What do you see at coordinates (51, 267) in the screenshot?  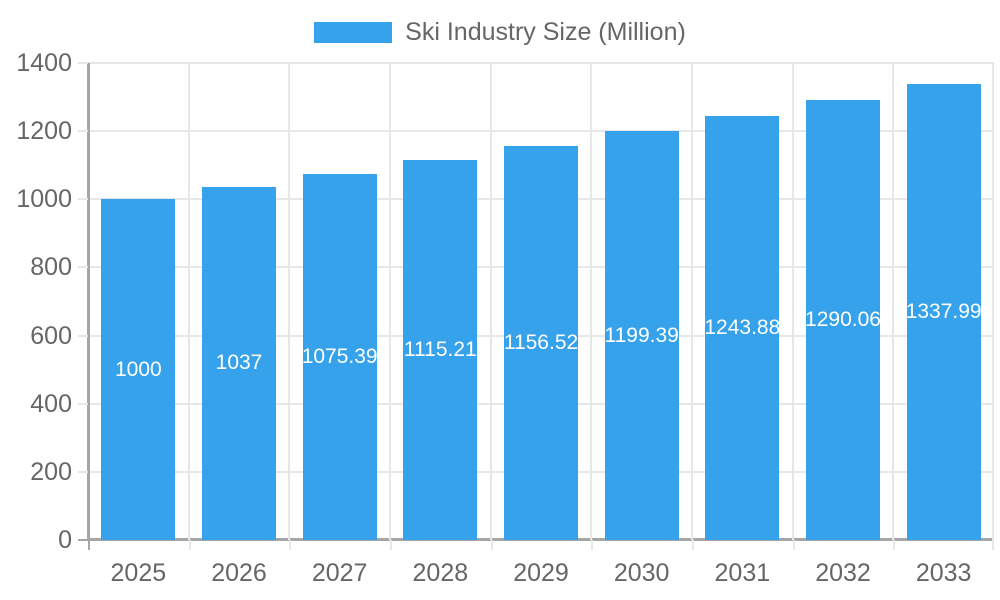 I see `y-axis-tick-label: 800` at bounding box center [51, 267].